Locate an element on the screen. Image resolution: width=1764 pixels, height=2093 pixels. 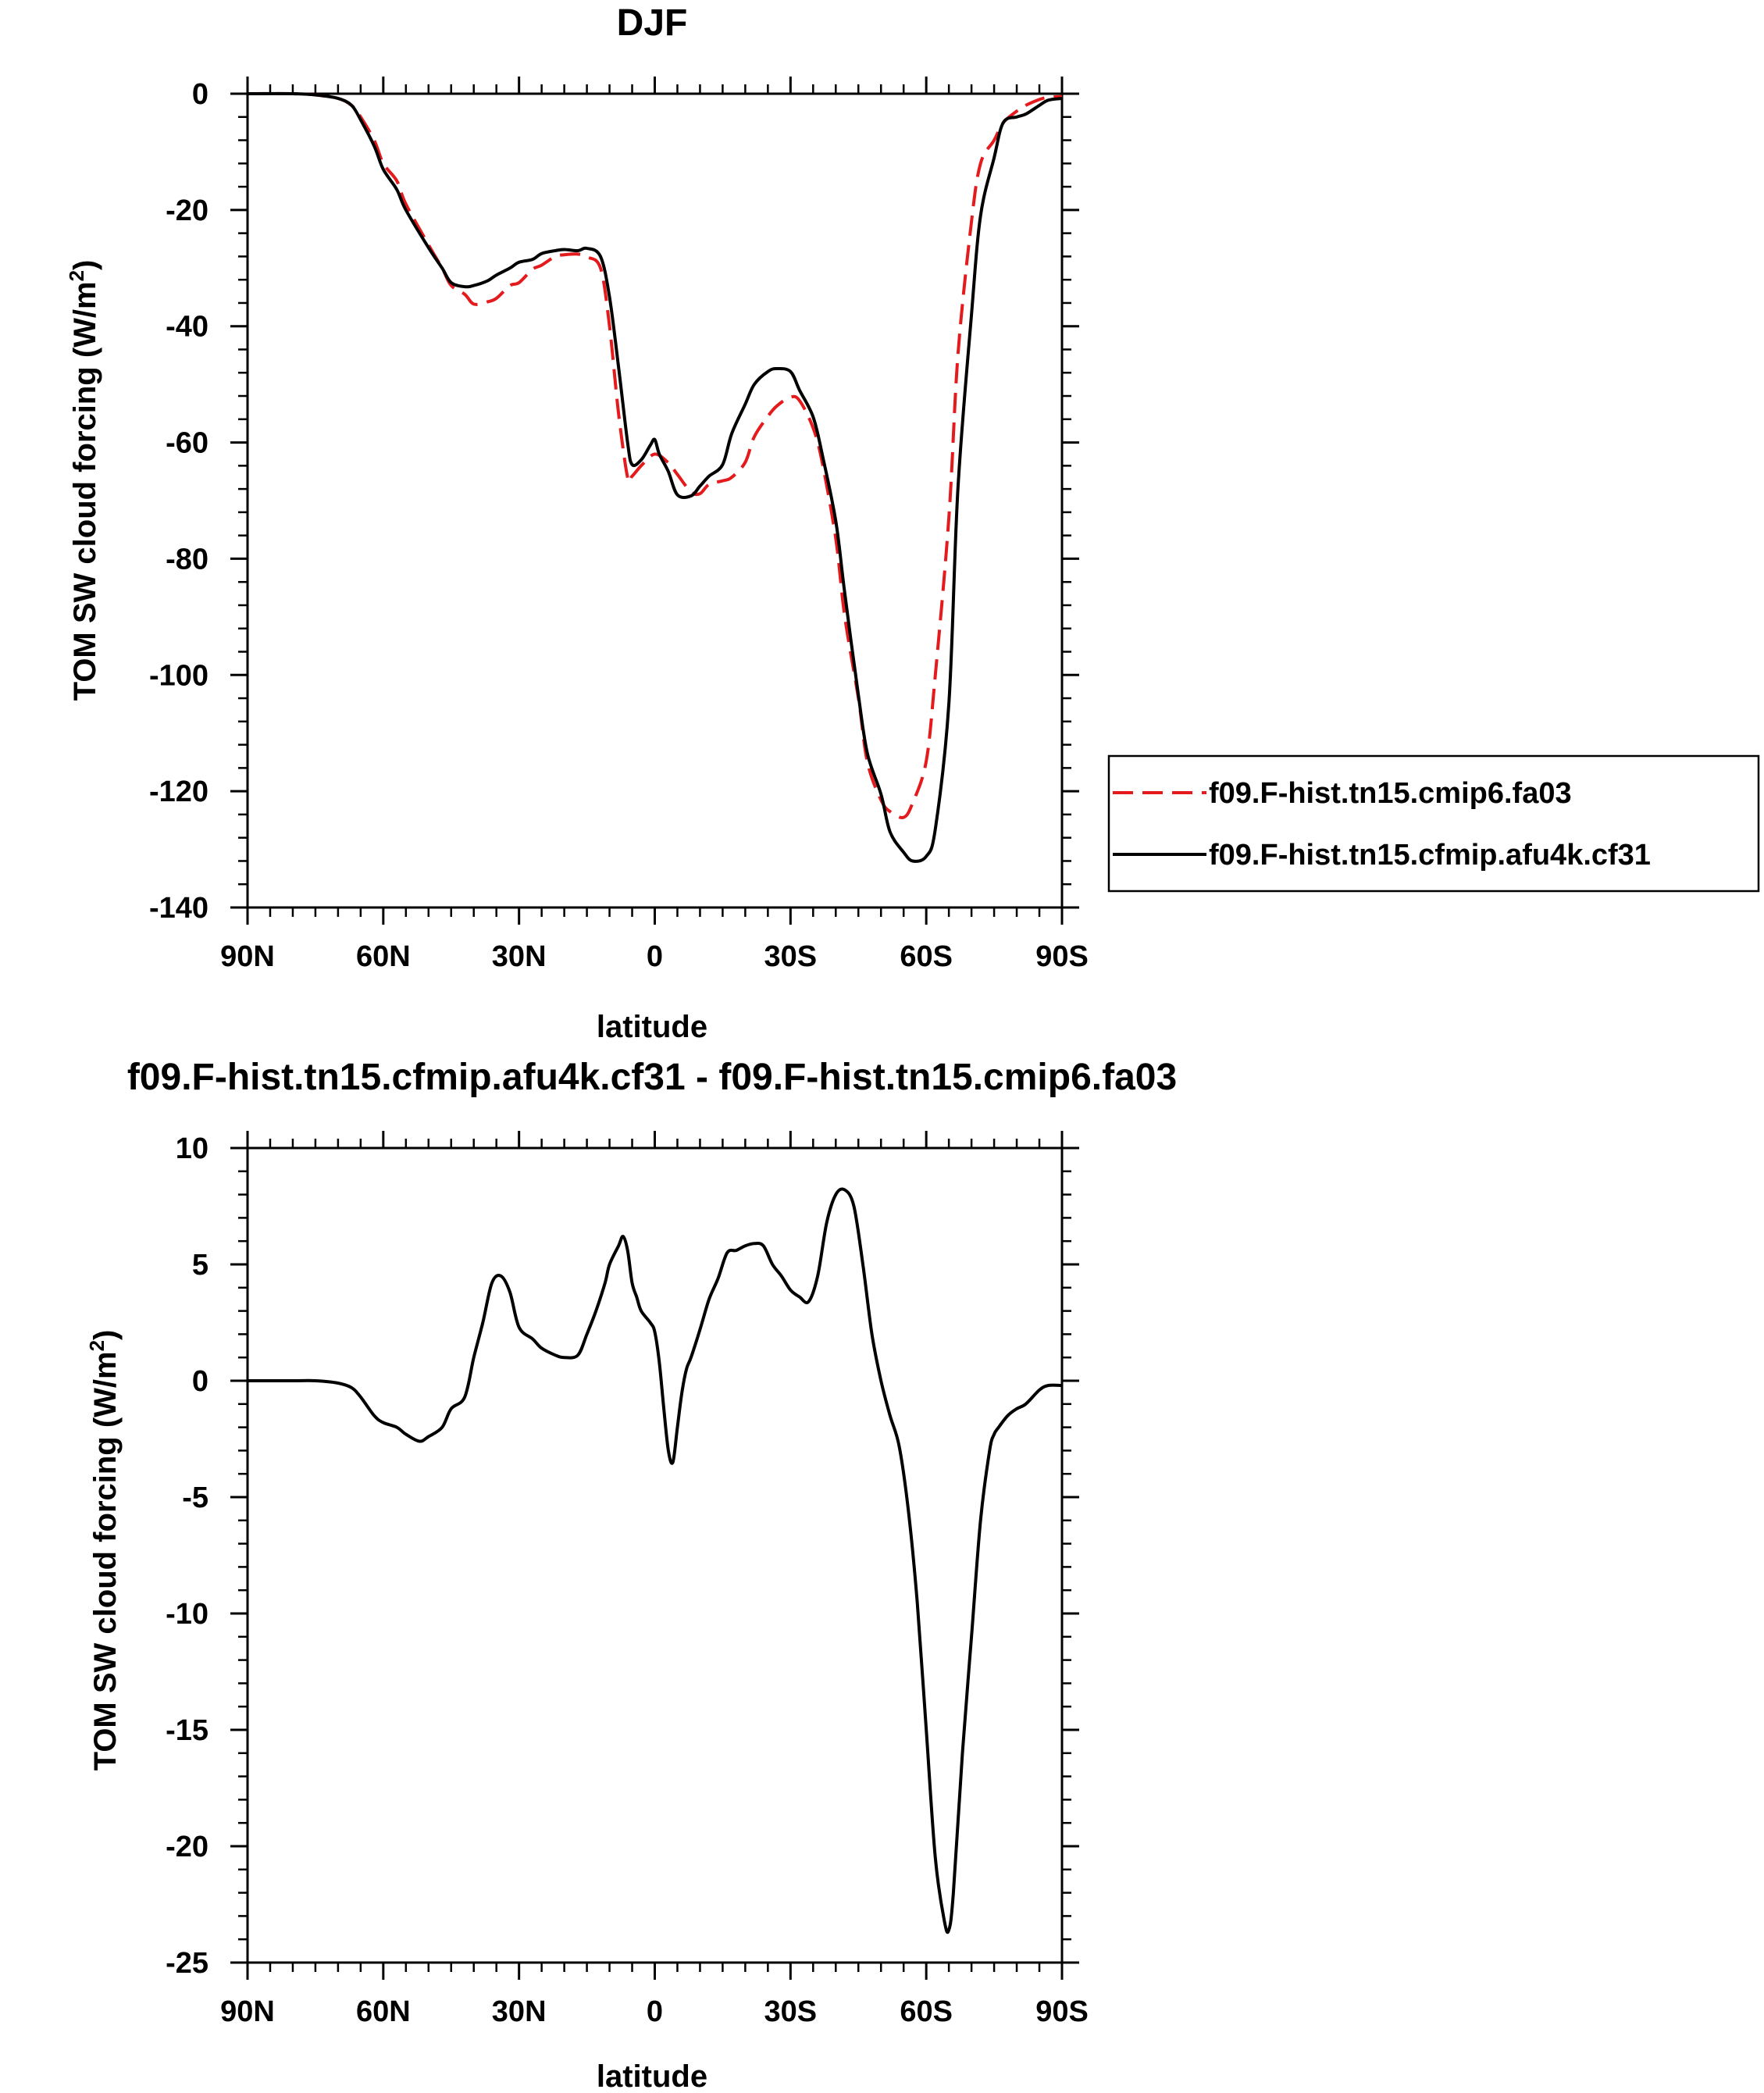
y-tick-label: -25 is located at coordinates (187, 1963).